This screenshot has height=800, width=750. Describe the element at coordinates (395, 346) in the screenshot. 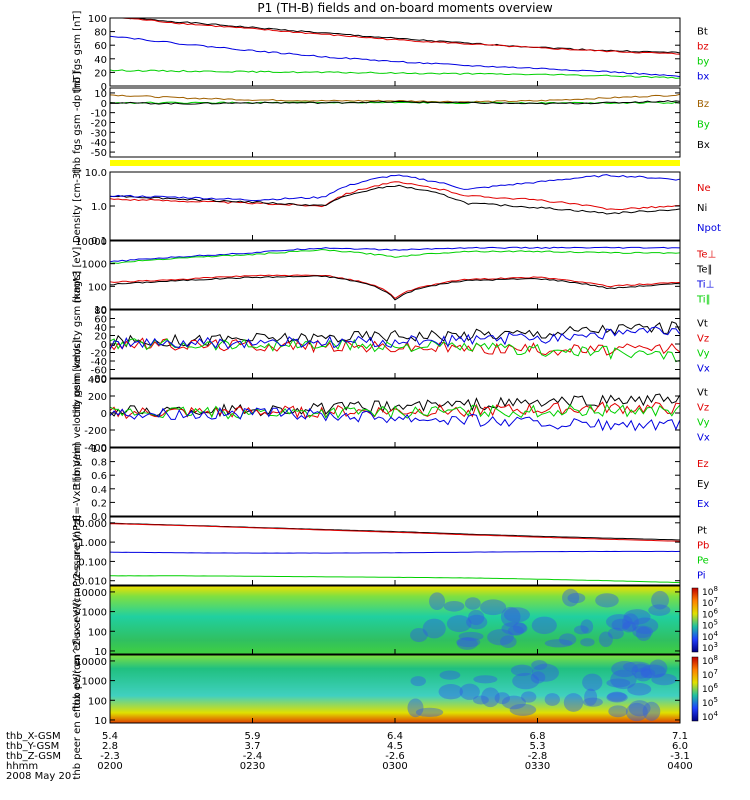

I see `series-line-Vz` at that location.